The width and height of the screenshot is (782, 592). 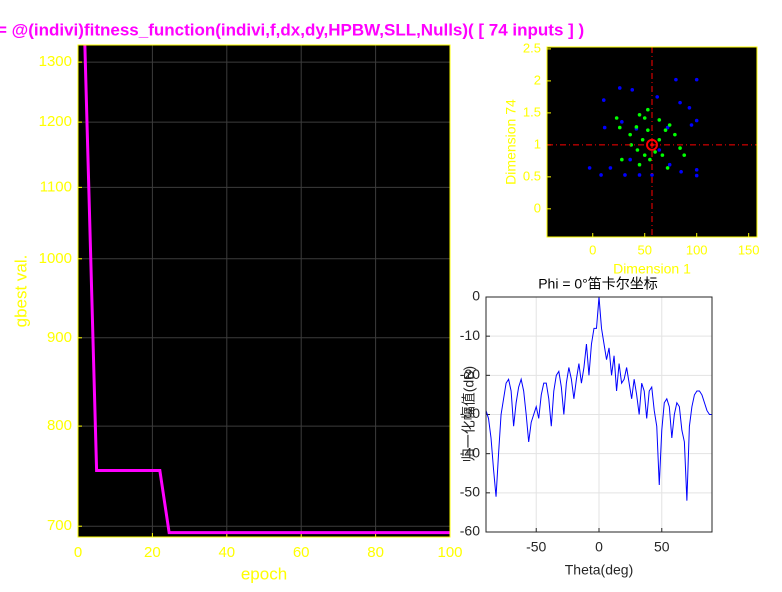 I want to click on y-axis-label: 归一化幅值(dB), so click(x=469, y=414).